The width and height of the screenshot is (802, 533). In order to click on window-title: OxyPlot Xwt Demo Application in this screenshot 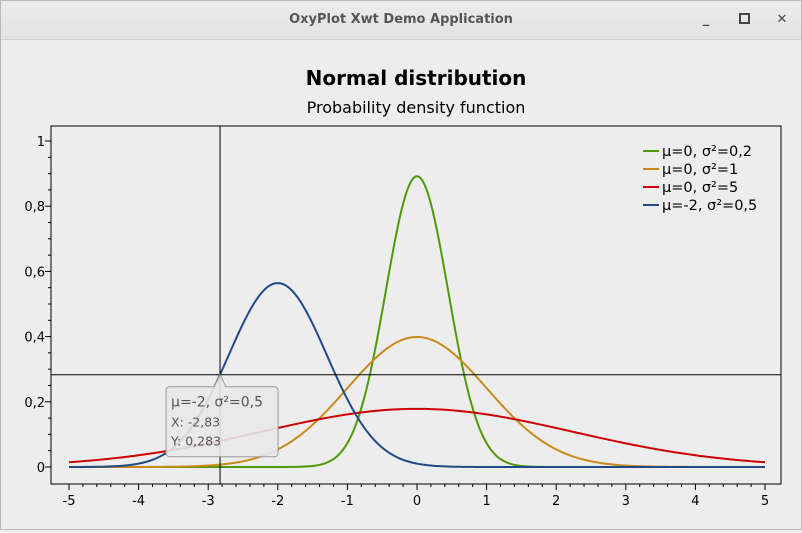, I will do `click(401, 19)`.